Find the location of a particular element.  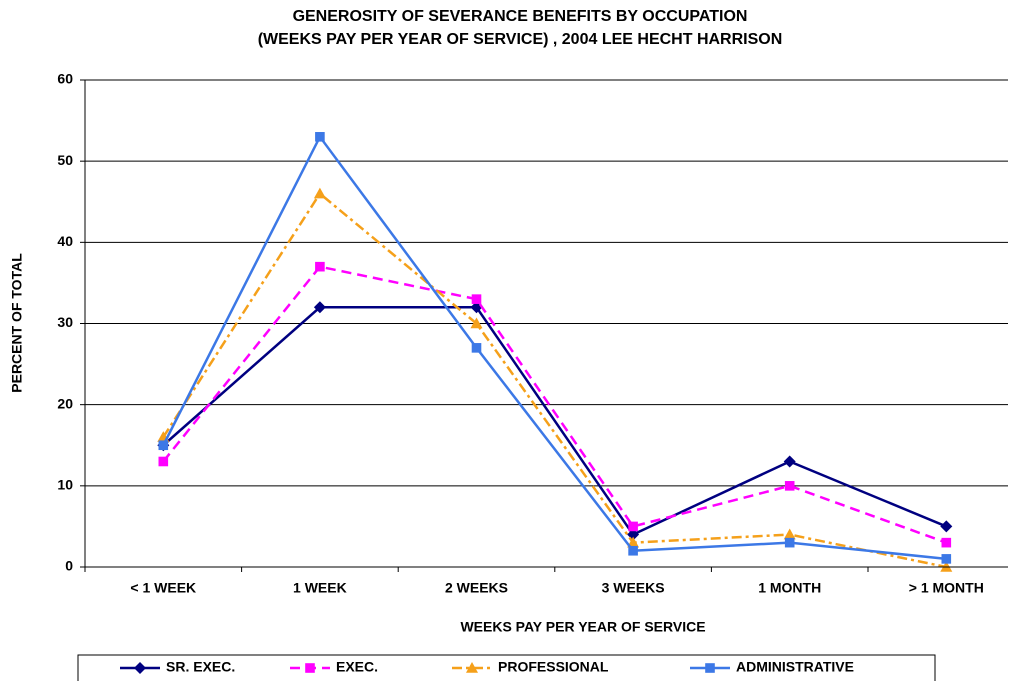

x-tick-label: 1 MONTH is located at coordinates (789, 588).